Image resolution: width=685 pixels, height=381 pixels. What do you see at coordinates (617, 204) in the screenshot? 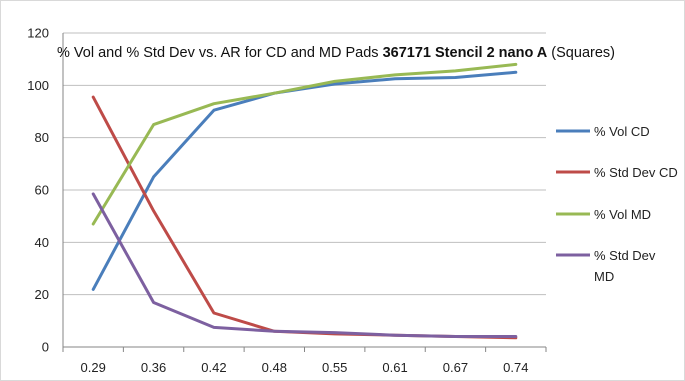
I see `legend: % Vol CD % Std Dev CD % Vol MD % Std Dev MD` at bounding box center [617, 204].